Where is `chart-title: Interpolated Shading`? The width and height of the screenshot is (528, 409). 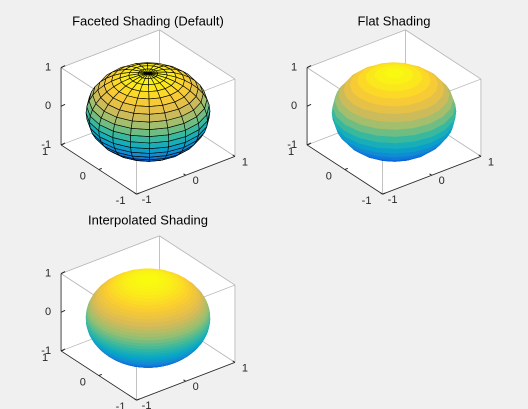 chart-title: Interpolated Shading is located at coordinates (148, 219).